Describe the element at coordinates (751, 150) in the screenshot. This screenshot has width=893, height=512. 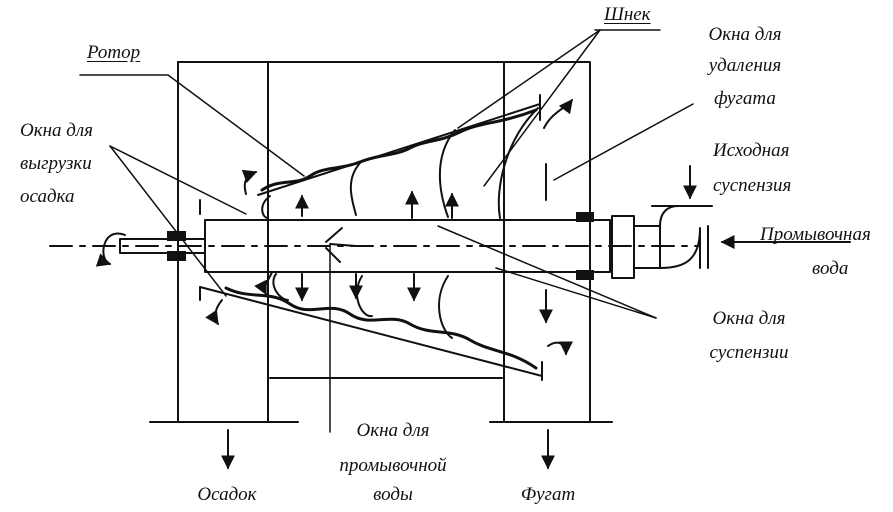
I see `label-iskhodnaya-1: Исходная` at that location.